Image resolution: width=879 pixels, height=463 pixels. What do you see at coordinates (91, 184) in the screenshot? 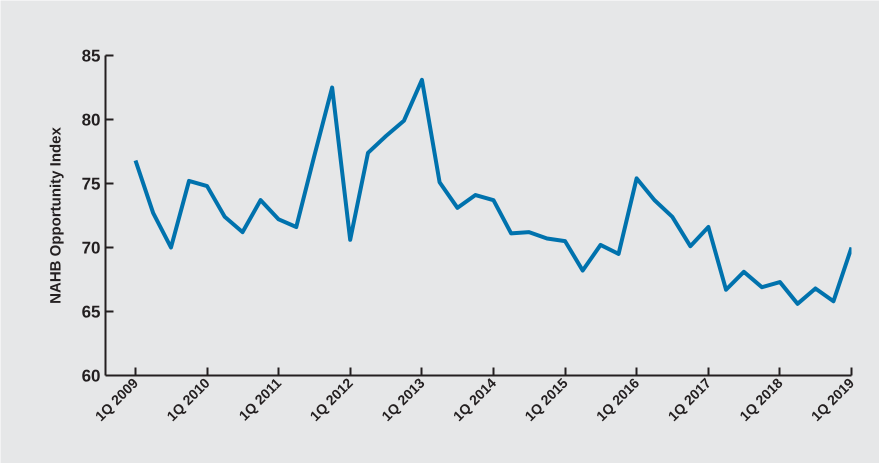
I see `y-tick-label: 75` at bounding box center [91, 184].